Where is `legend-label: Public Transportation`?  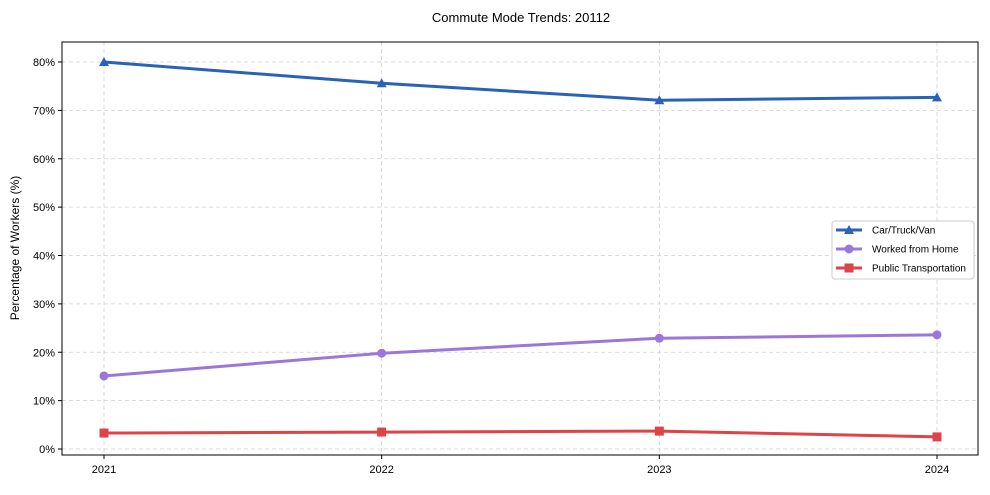
legend-label: Public Transportation is located at coordinates (919, 269).